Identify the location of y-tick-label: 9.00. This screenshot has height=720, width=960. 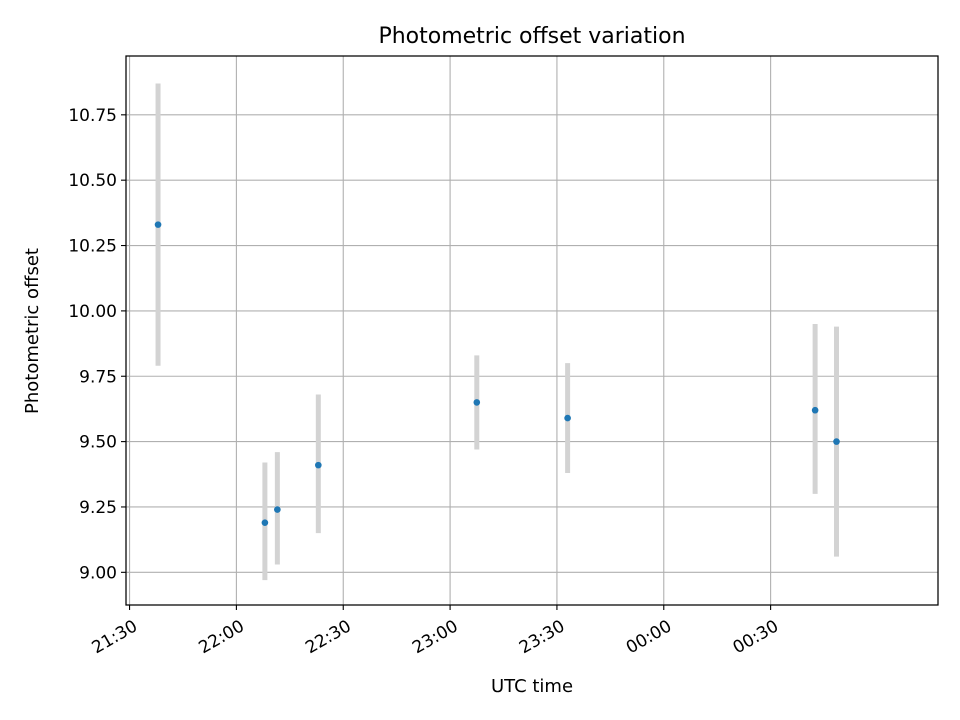
(98, 573).